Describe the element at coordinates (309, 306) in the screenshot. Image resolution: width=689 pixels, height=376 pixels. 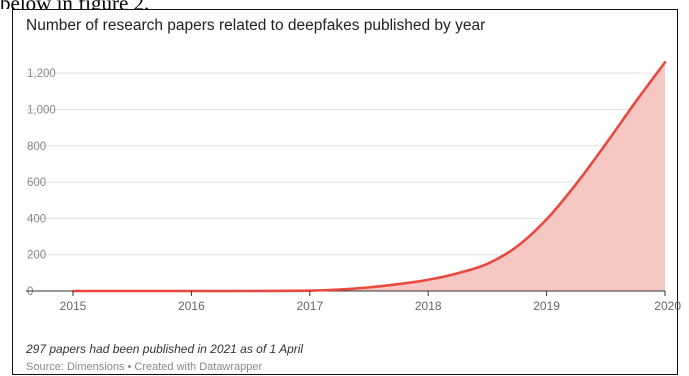
I see `x-tick-label: 2017` at that location.